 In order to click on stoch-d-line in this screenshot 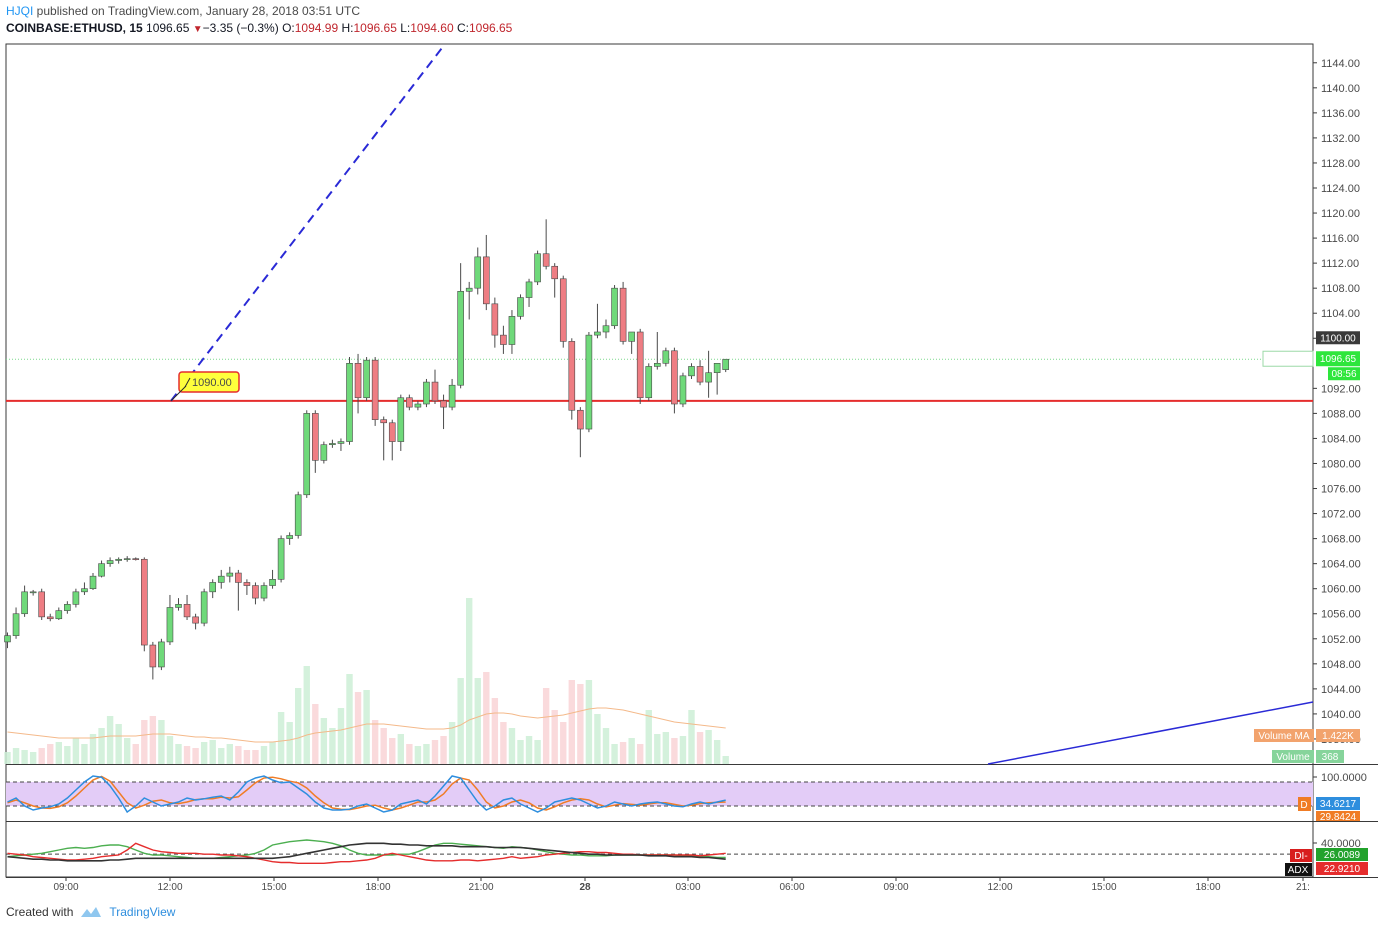, I will do `click(366, 793)`.